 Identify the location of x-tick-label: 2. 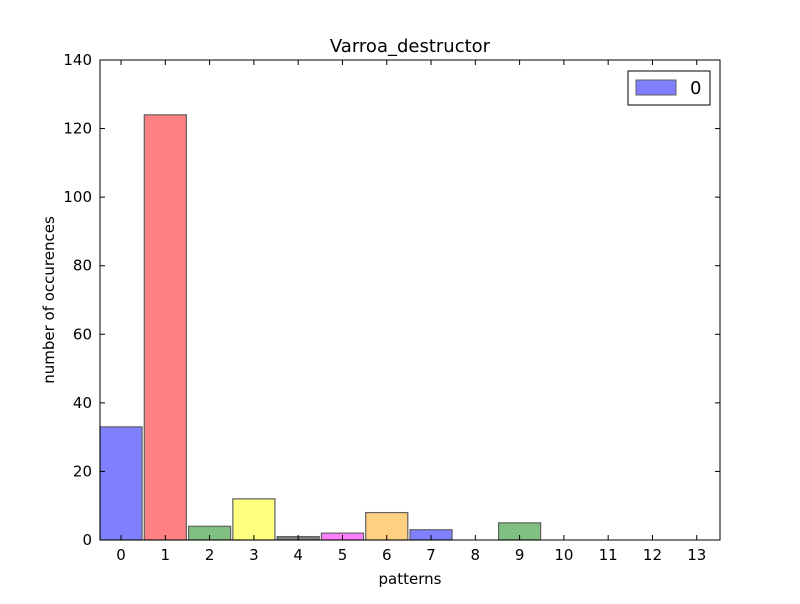
(210, 555).